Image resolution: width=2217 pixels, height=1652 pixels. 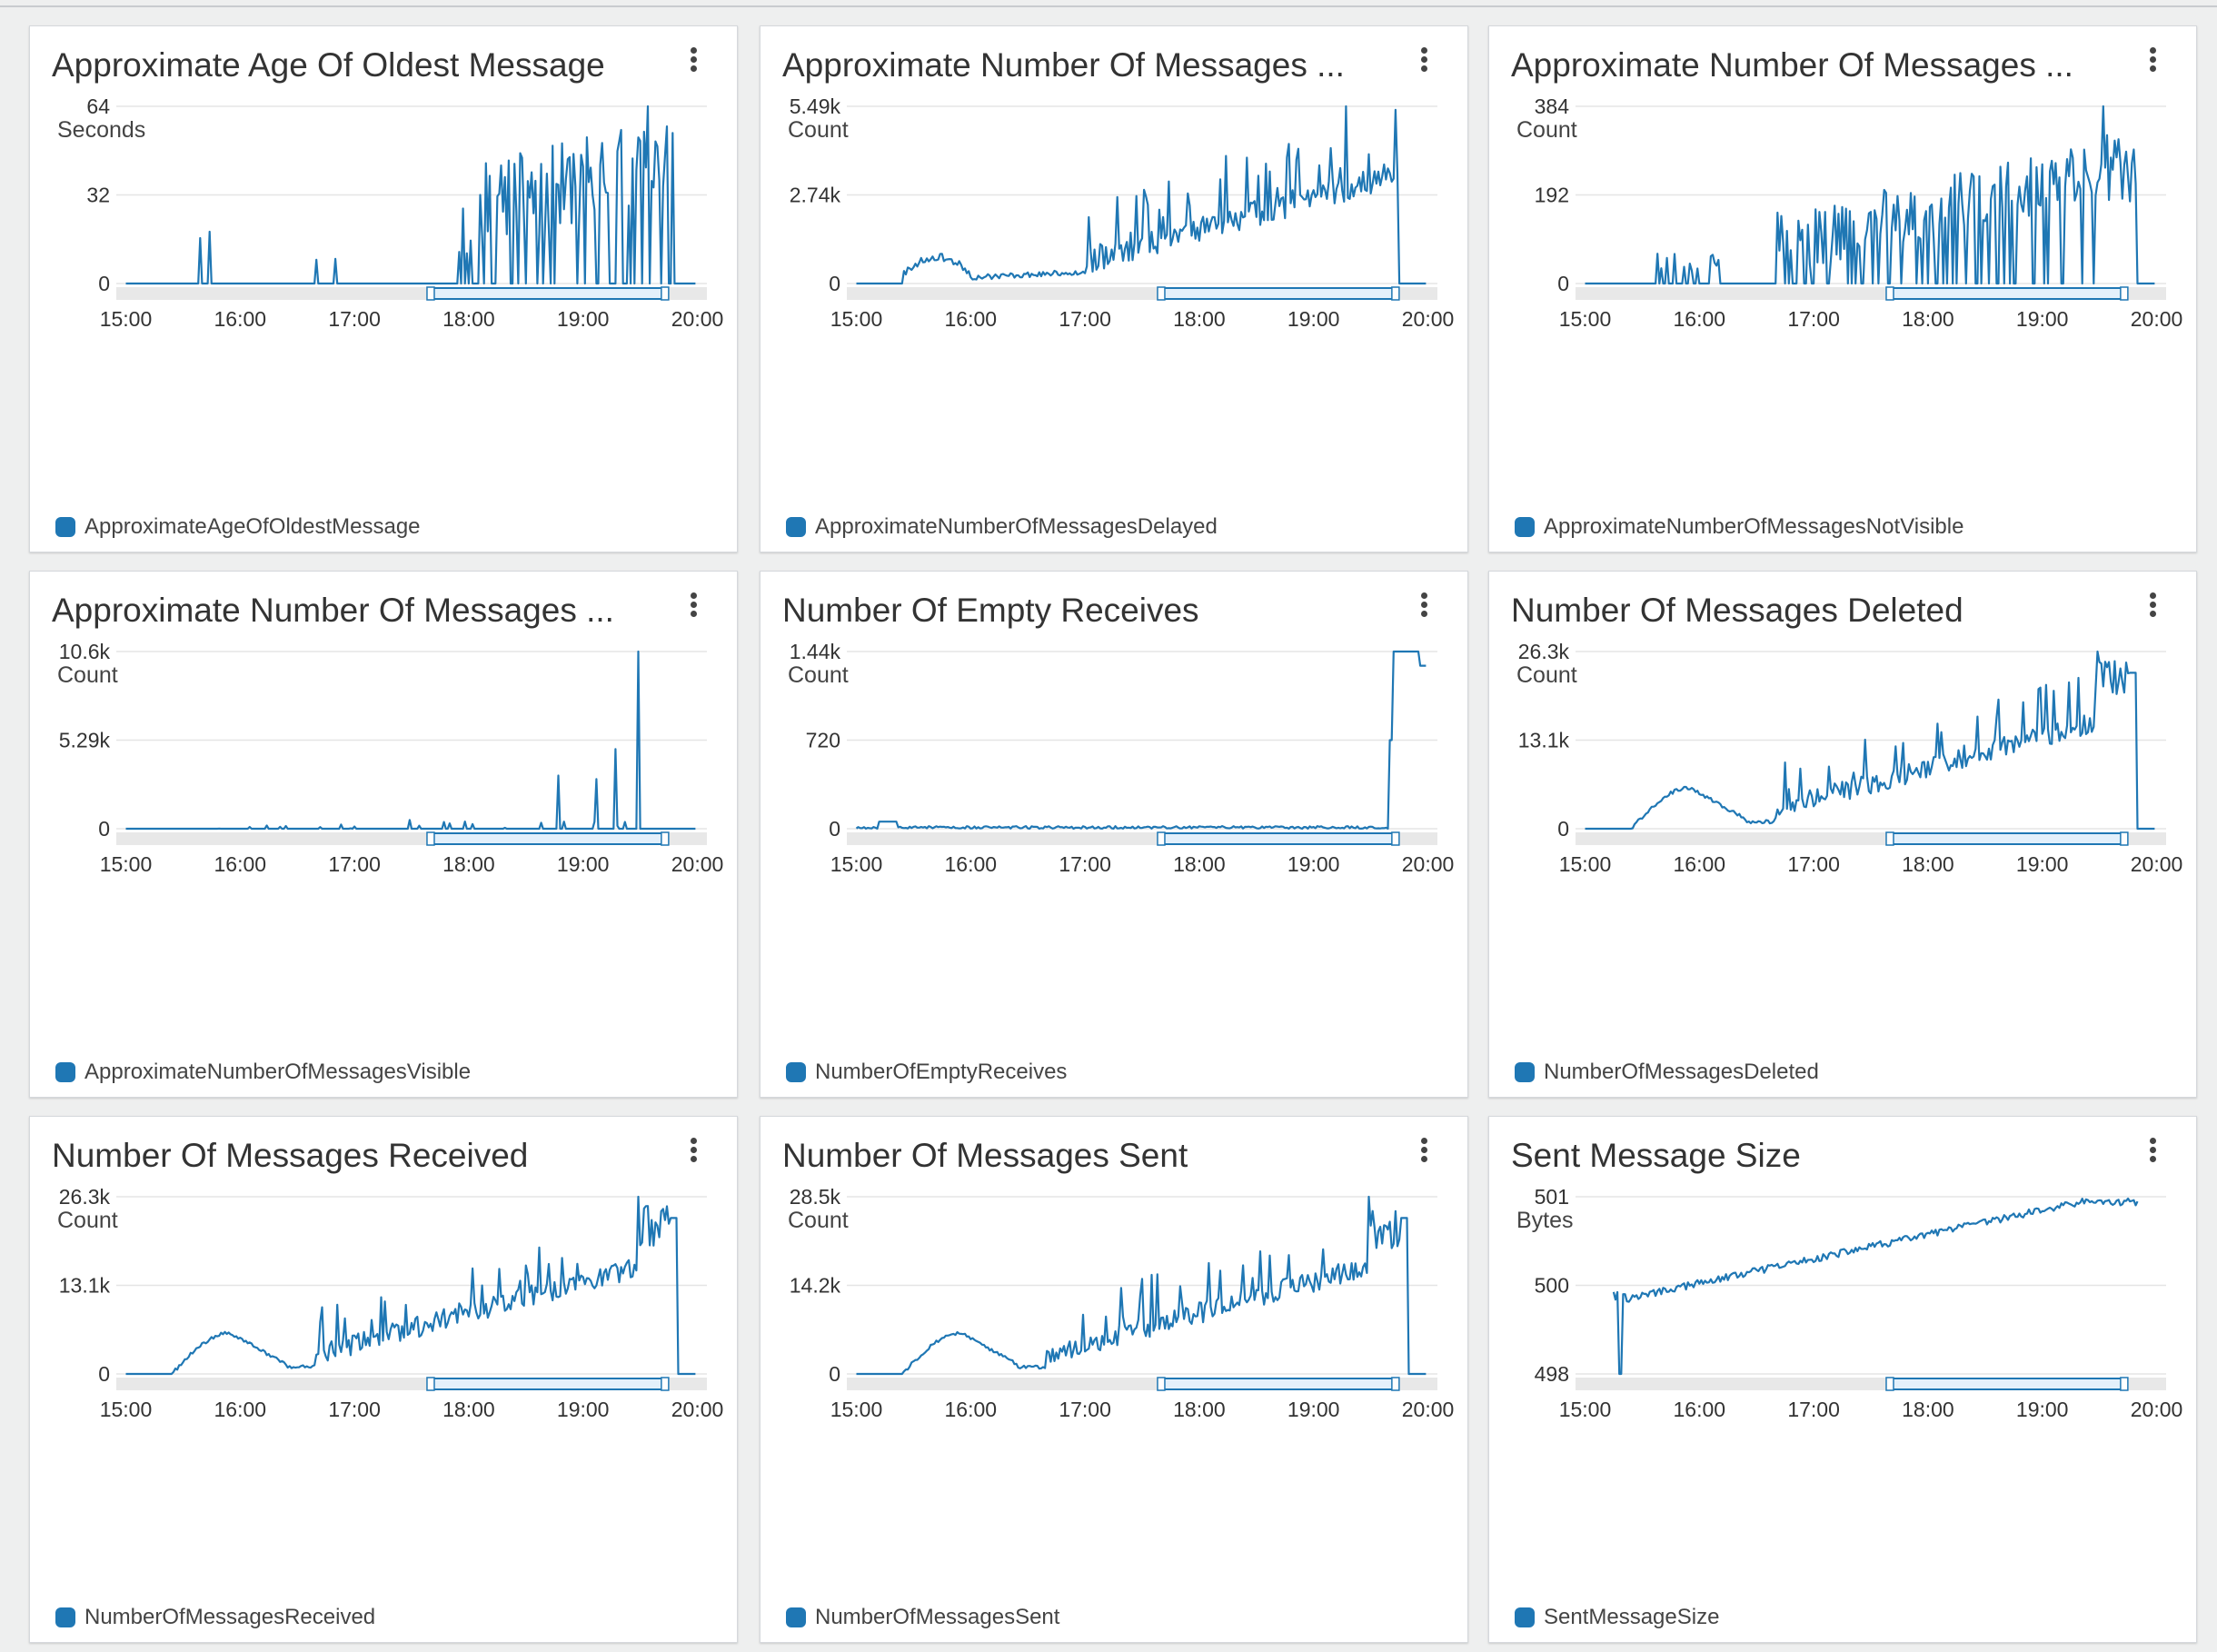 I want to click on line-chart: 384 192 0 15:00 16:00 17:00 18:00 19:00 20:00, so click(x=1859, y=213).